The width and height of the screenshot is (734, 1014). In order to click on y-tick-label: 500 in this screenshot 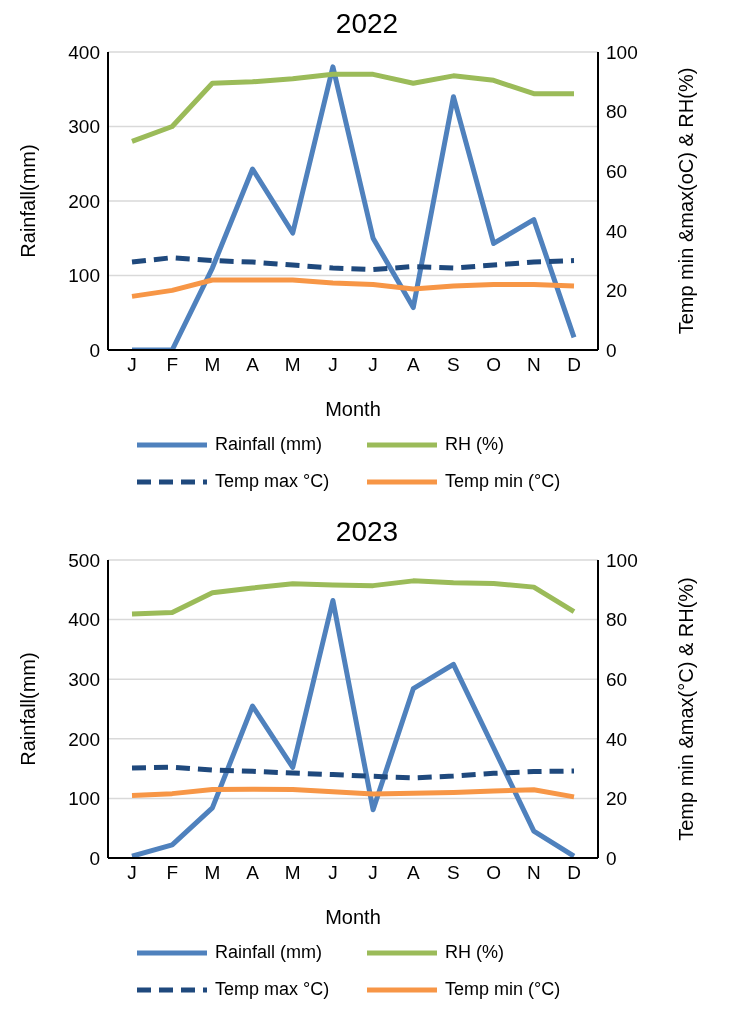, I will do `click(84, 560)`.